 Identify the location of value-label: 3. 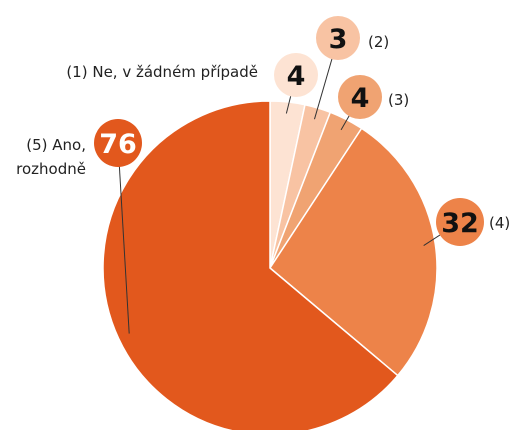
(338, 39).